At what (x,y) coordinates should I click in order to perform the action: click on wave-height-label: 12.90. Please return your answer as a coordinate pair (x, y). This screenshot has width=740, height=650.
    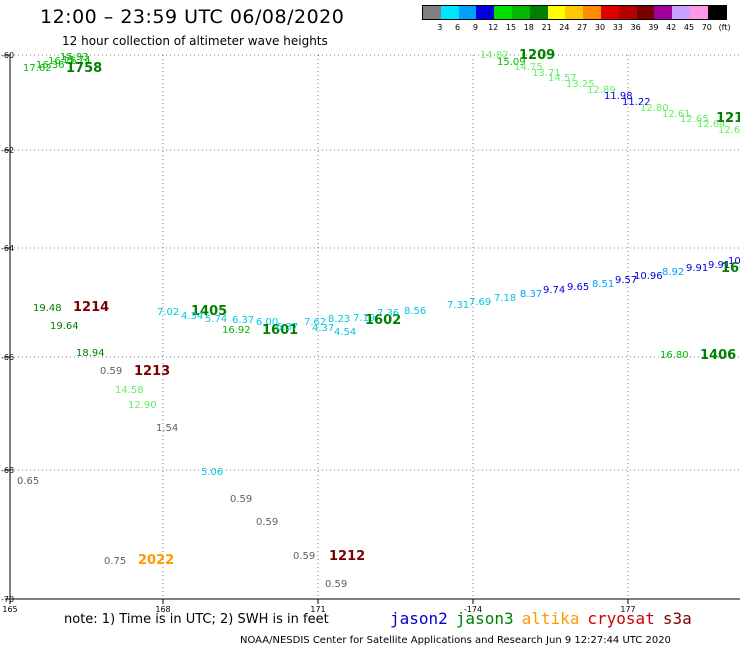
    Looking at the image, I should click on (142, 405).